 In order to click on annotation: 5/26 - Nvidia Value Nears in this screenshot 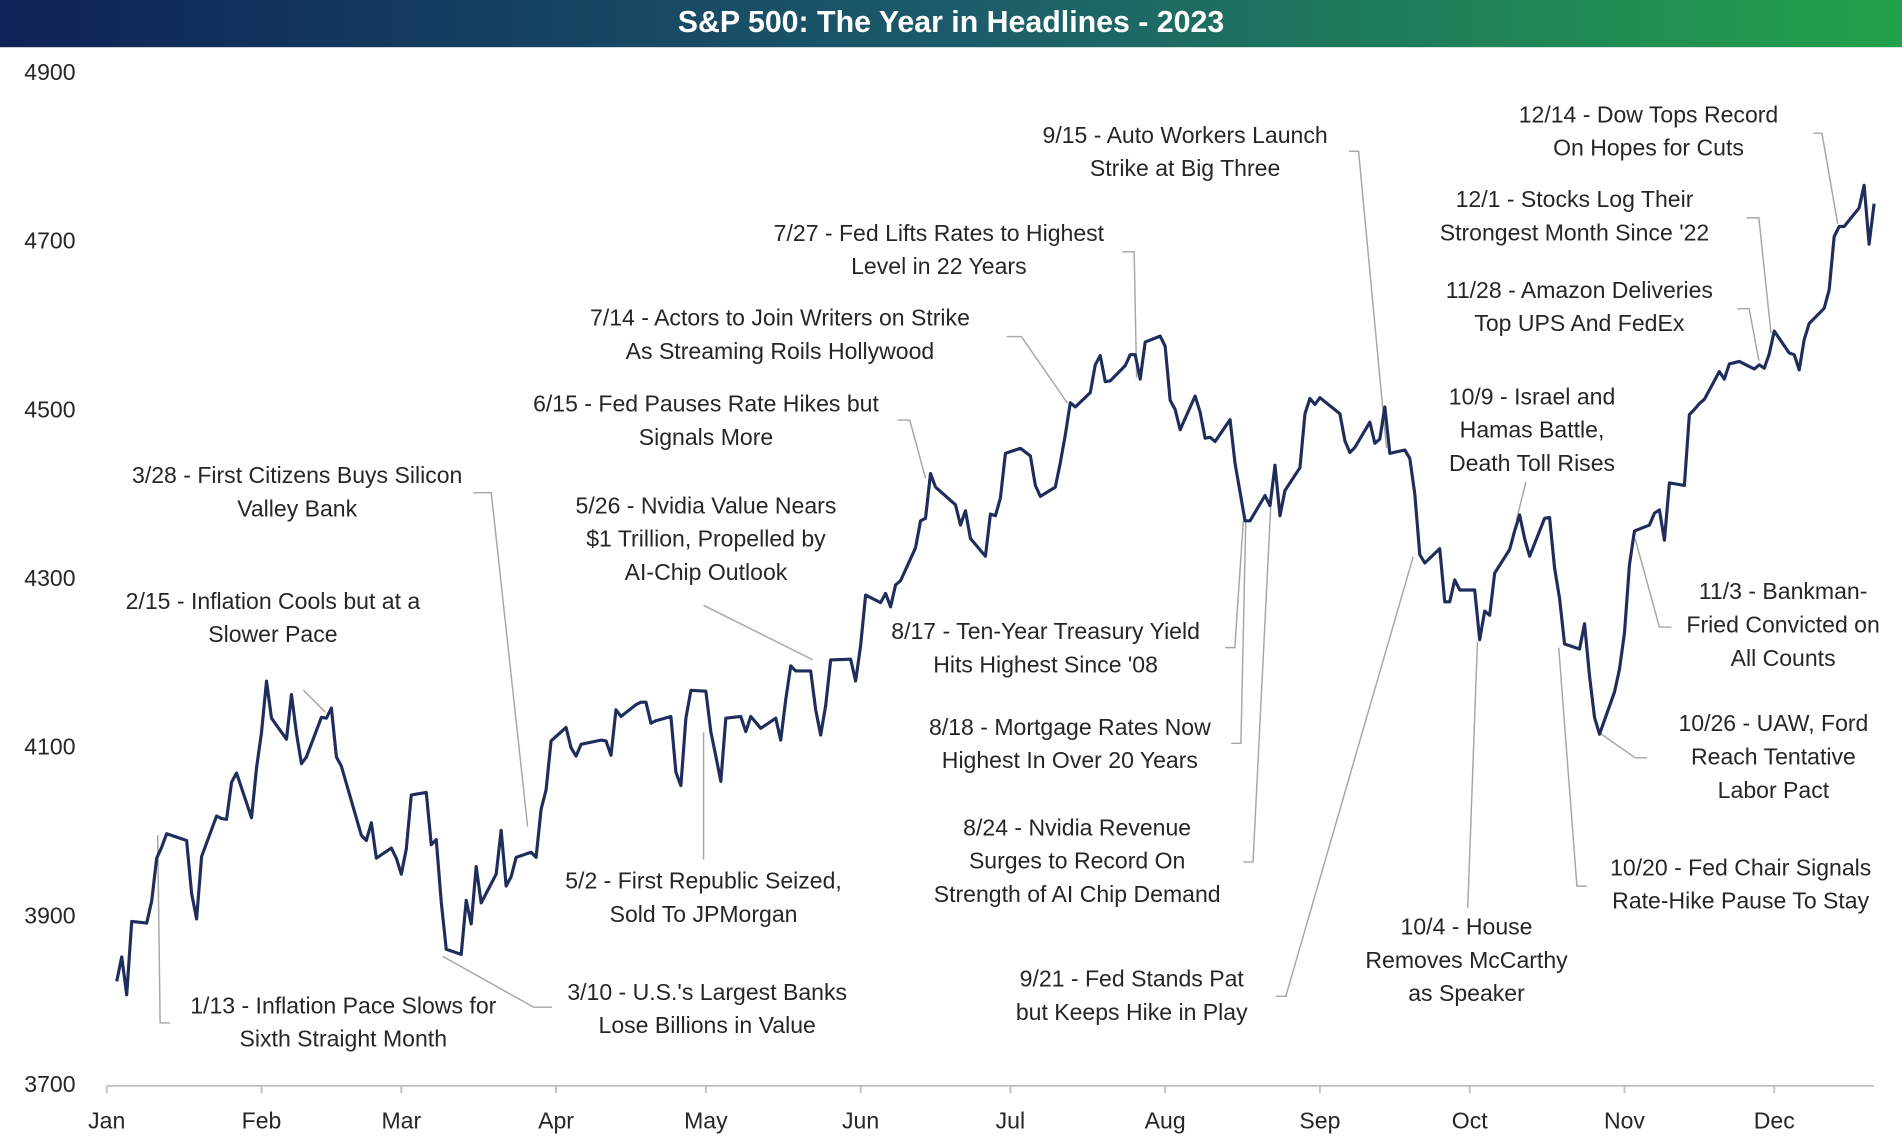, I will do `click(706, 505)`.